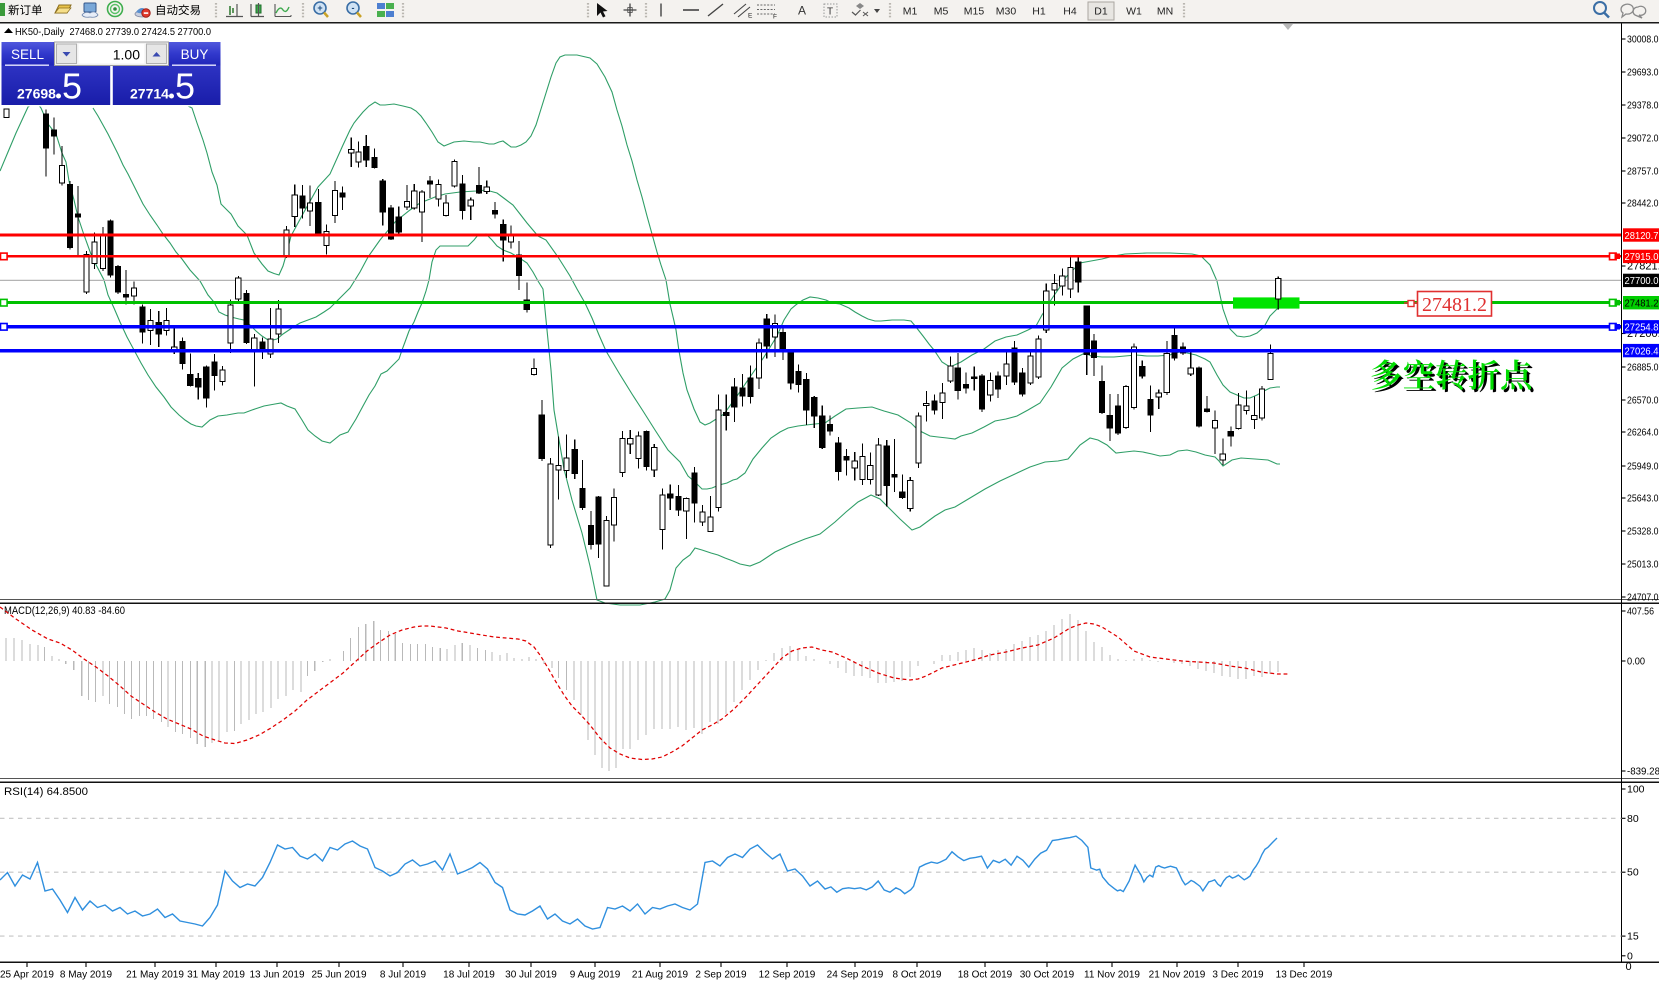 The image size is (1659, 983). Describe the element at coordinates (403, 975) in the screenshot. I see `svg-text: 8 Jul 2019` at that location.